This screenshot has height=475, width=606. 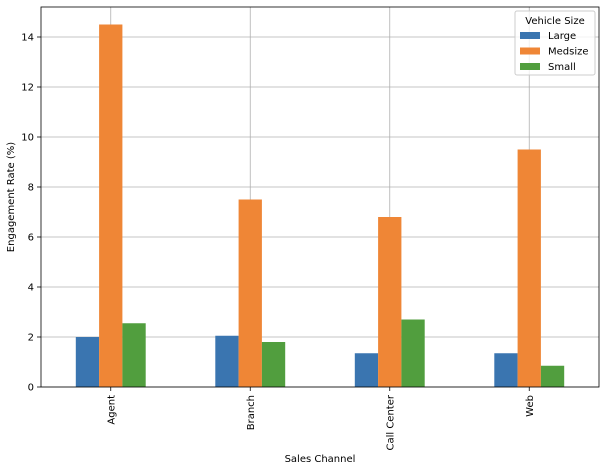 I want to click on x-tick-label: Agent, so click(x=111, y=410).